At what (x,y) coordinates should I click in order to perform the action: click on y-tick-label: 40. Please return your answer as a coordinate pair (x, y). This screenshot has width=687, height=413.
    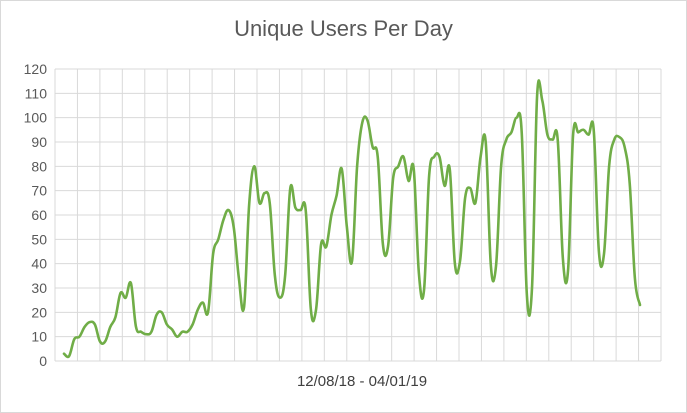
    Looking at the image, I should click on (39, 264).